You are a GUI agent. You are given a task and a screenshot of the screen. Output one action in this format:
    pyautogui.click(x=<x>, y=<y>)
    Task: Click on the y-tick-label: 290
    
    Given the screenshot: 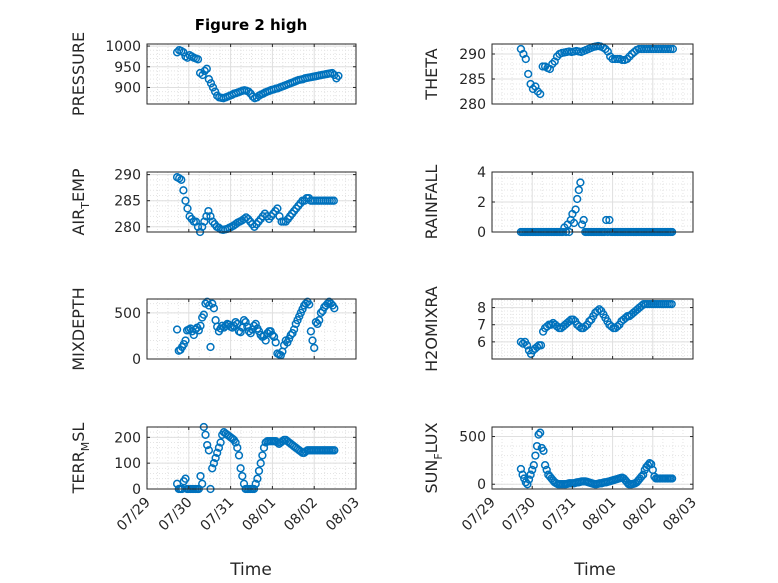 What is the action you would take?
    pyautogui.click(x=127, y=176)
    